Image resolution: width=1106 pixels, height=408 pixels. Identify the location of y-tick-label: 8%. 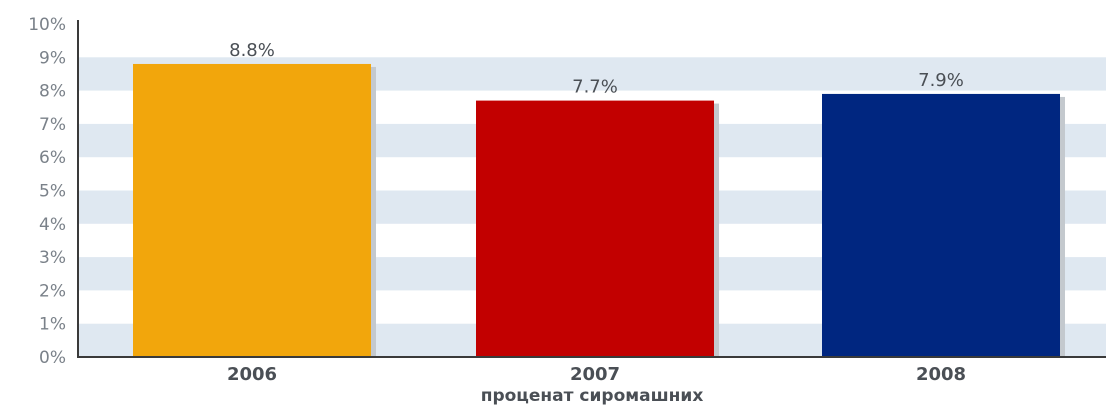
(52, 92).